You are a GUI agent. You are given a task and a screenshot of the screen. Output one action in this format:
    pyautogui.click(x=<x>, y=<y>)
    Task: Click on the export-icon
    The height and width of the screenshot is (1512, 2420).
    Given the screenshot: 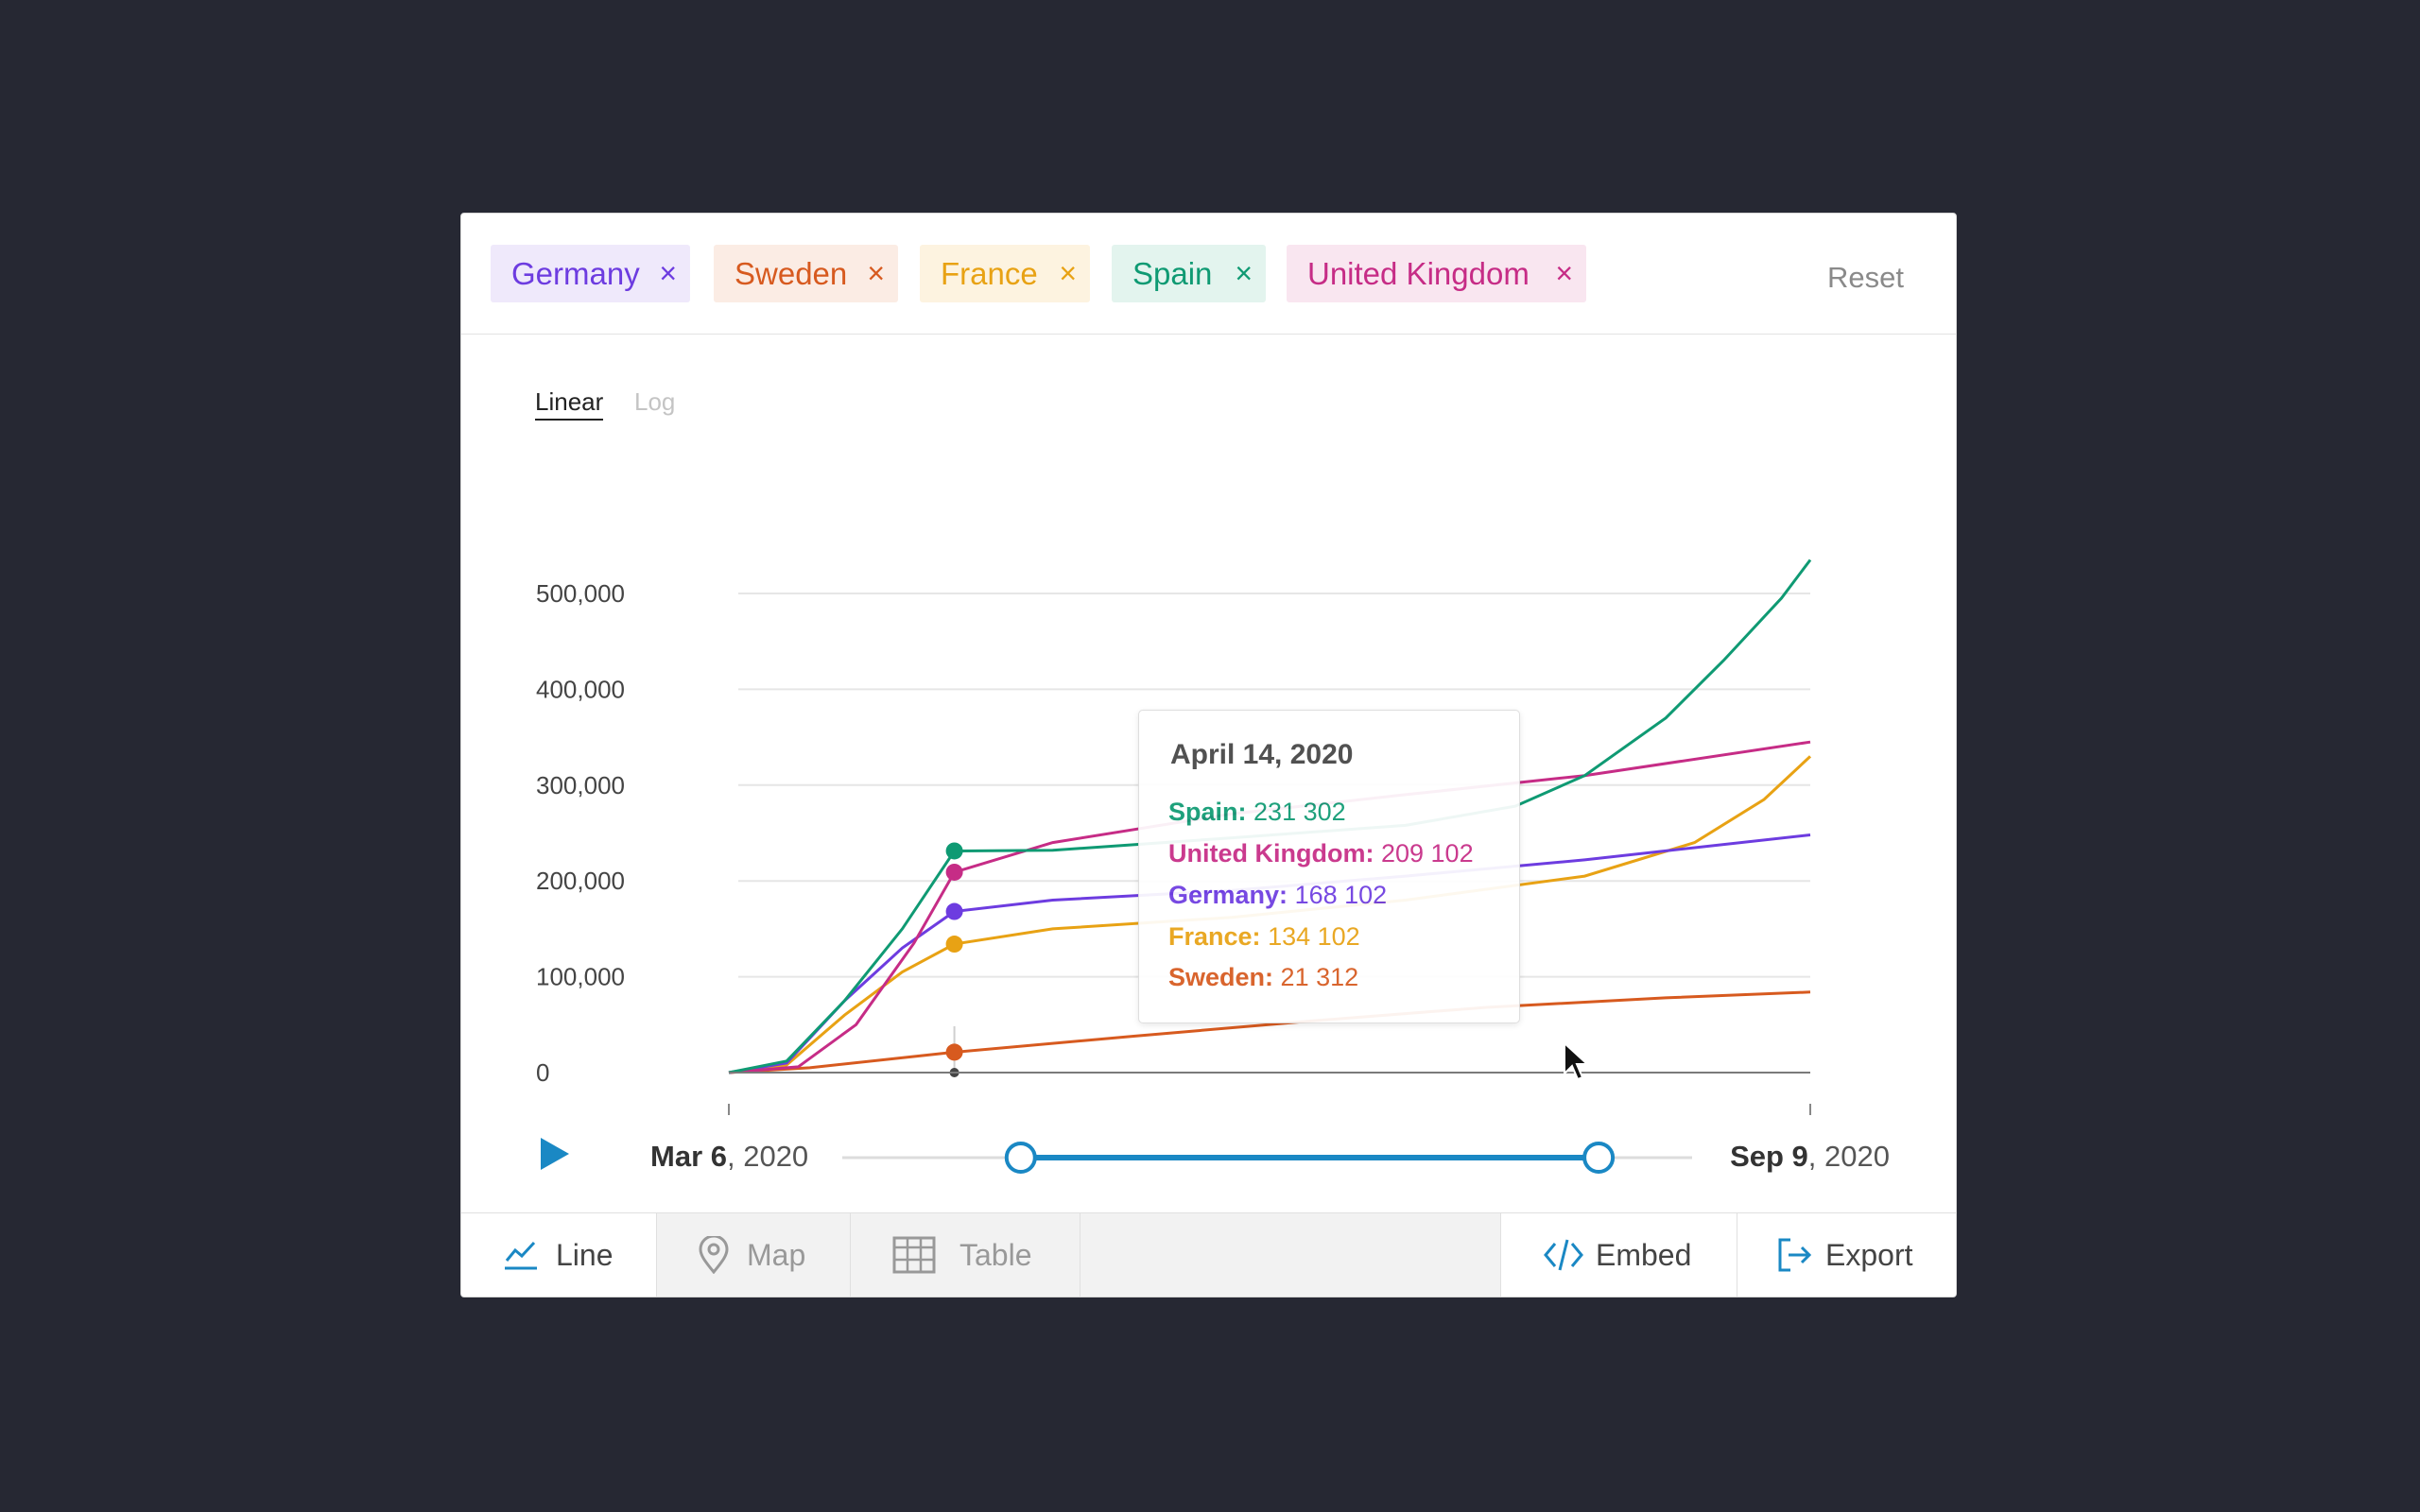 What is the action you would take?
    pyautogui.click(x=1795, y=1255)
    